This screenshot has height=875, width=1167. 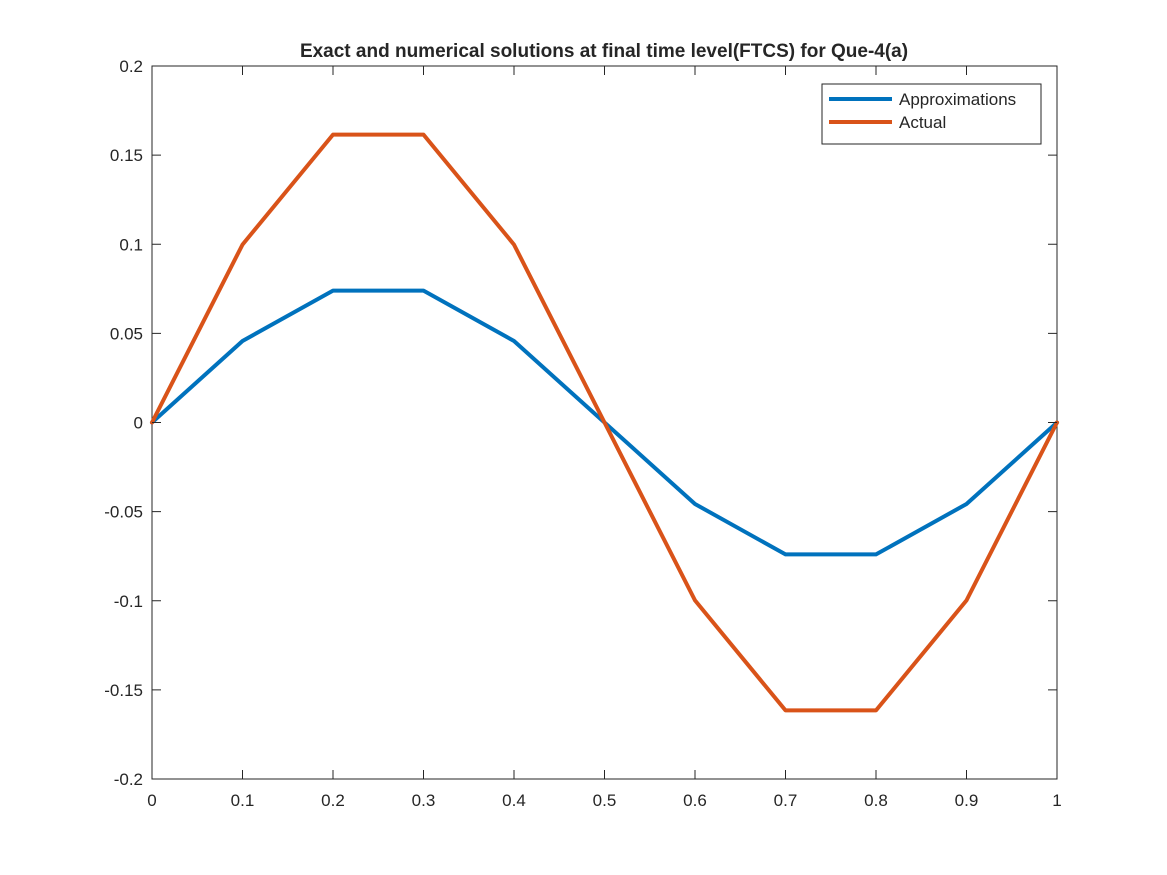 What do you see at coordinates (243, 800) in the screenshot?
I see `x-tick-label: 0.1` at bounding box center [243, 800].